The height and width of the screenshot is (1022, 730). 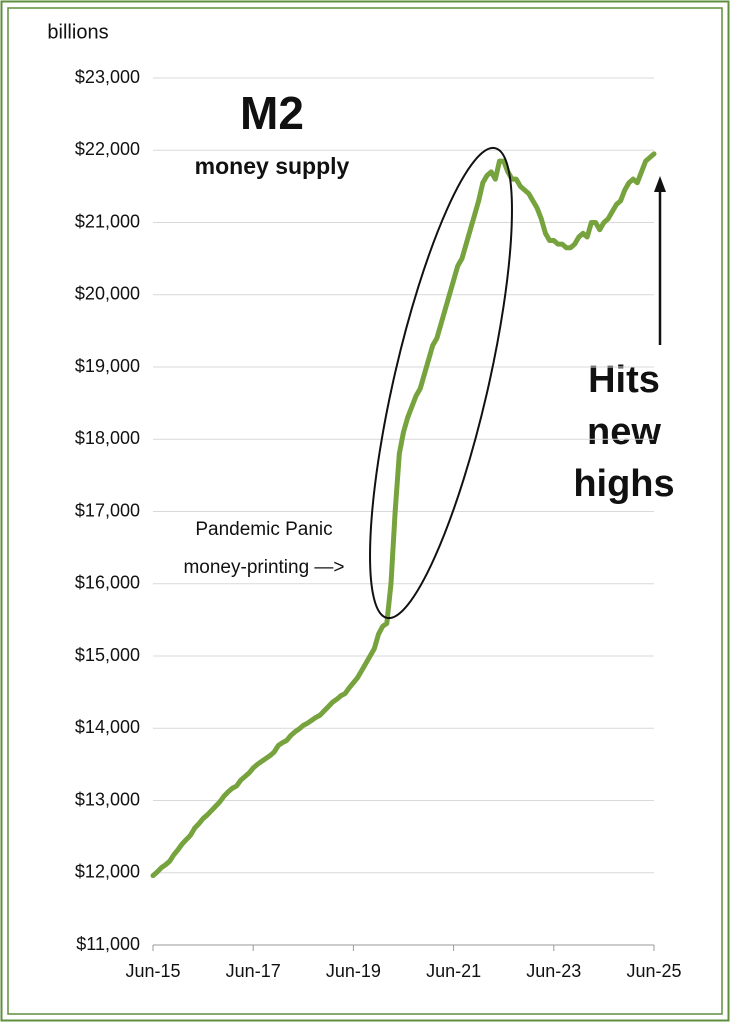 I want to click on y-tick-label: $14,000, so click(x=107, y=727).